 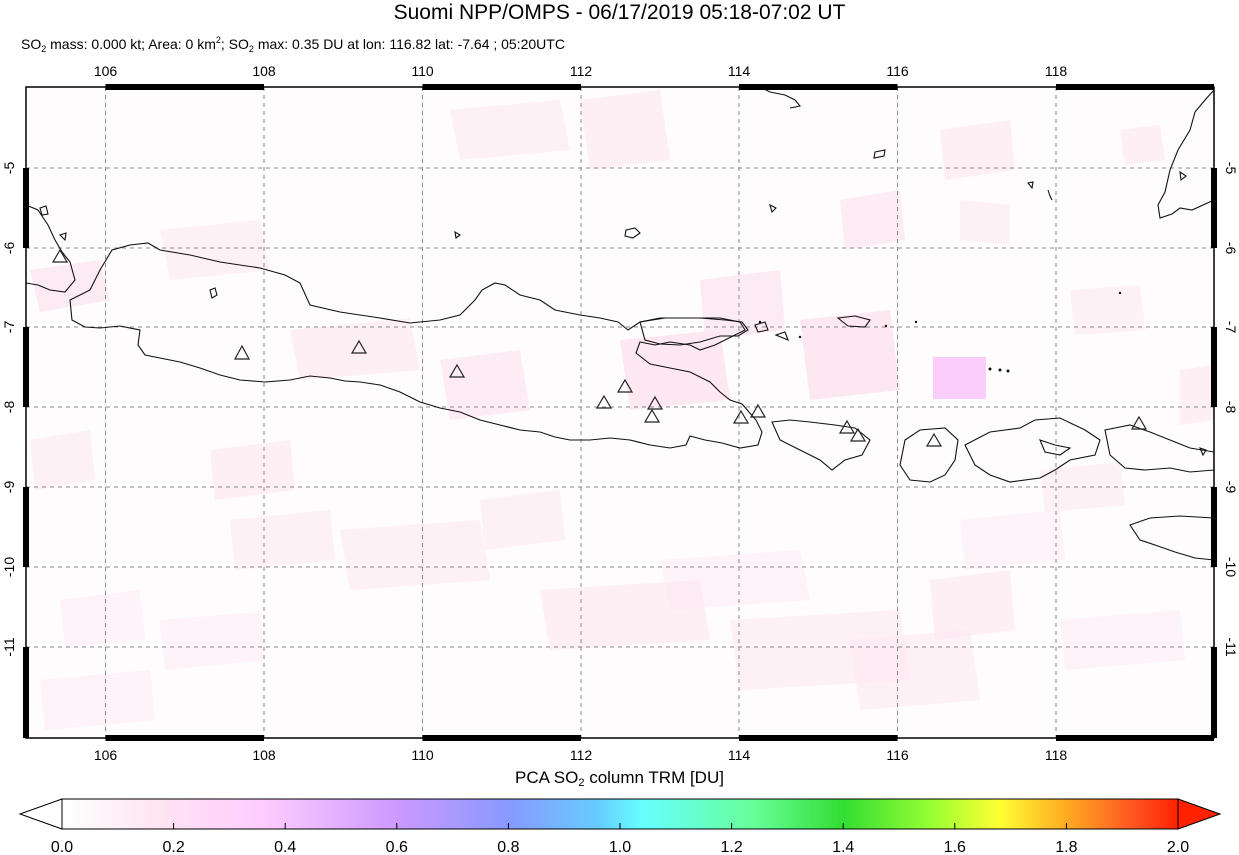 What do you see at coordinates (1185, 154) in the screenshot?
I see `coastline-sulawesi` at bounding box center [1185, 154].